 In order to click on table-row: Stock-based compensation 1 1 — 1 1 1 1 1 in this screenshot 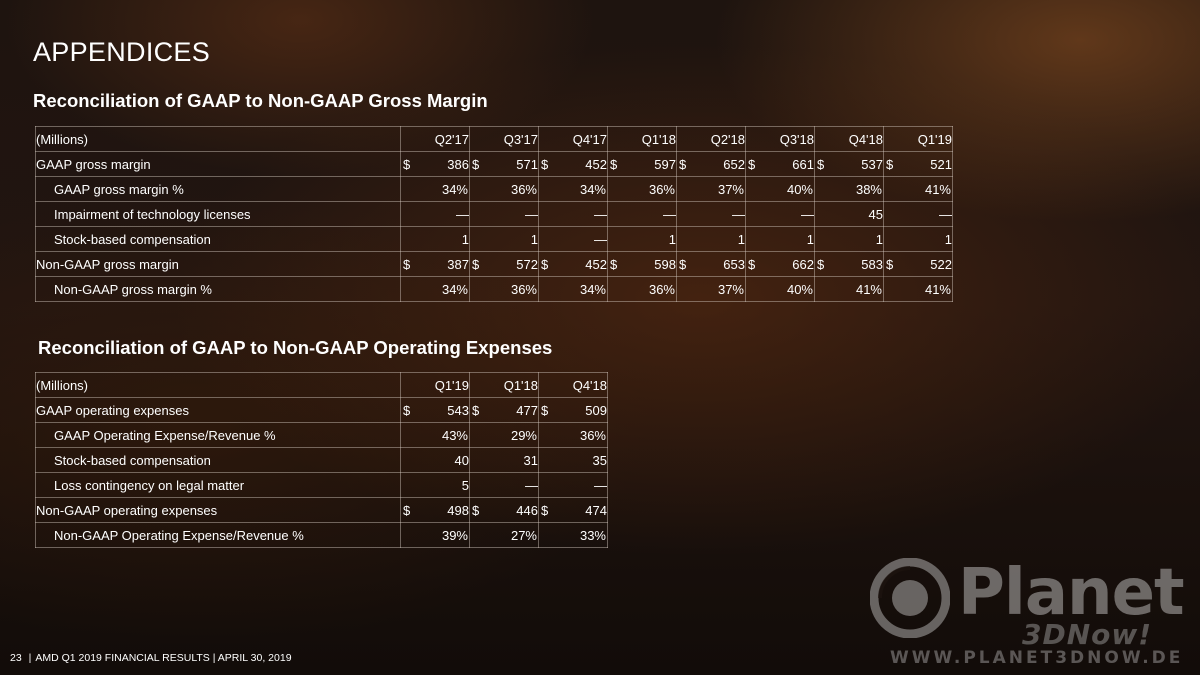, I will do `click(494, 239)`.